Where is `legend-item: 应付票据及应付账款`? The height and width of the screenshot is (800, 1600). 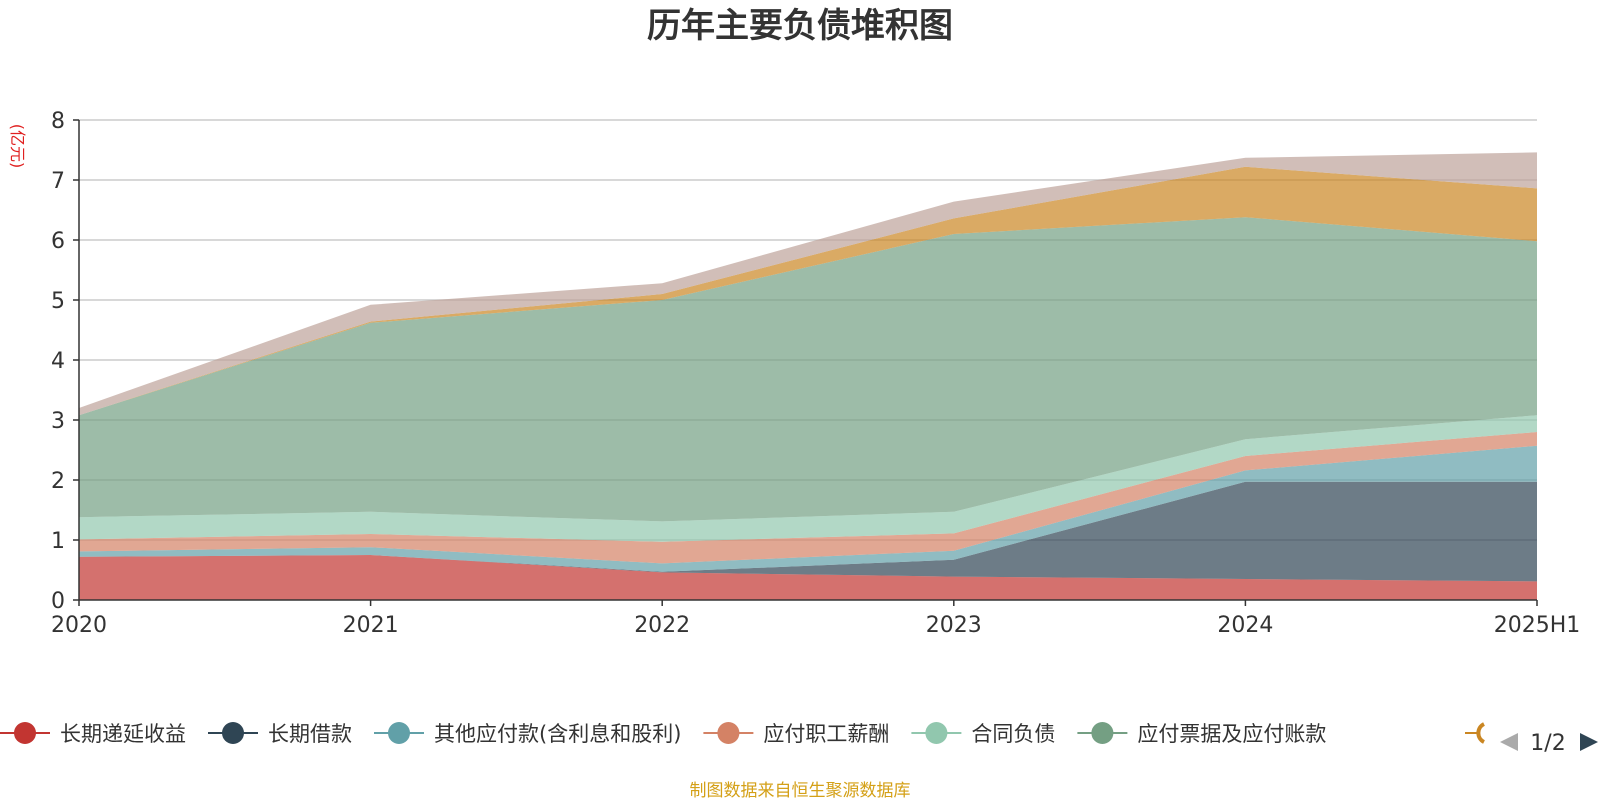
legend-item: 应付票据及应付账款 is located at coordinates (1201, 734).